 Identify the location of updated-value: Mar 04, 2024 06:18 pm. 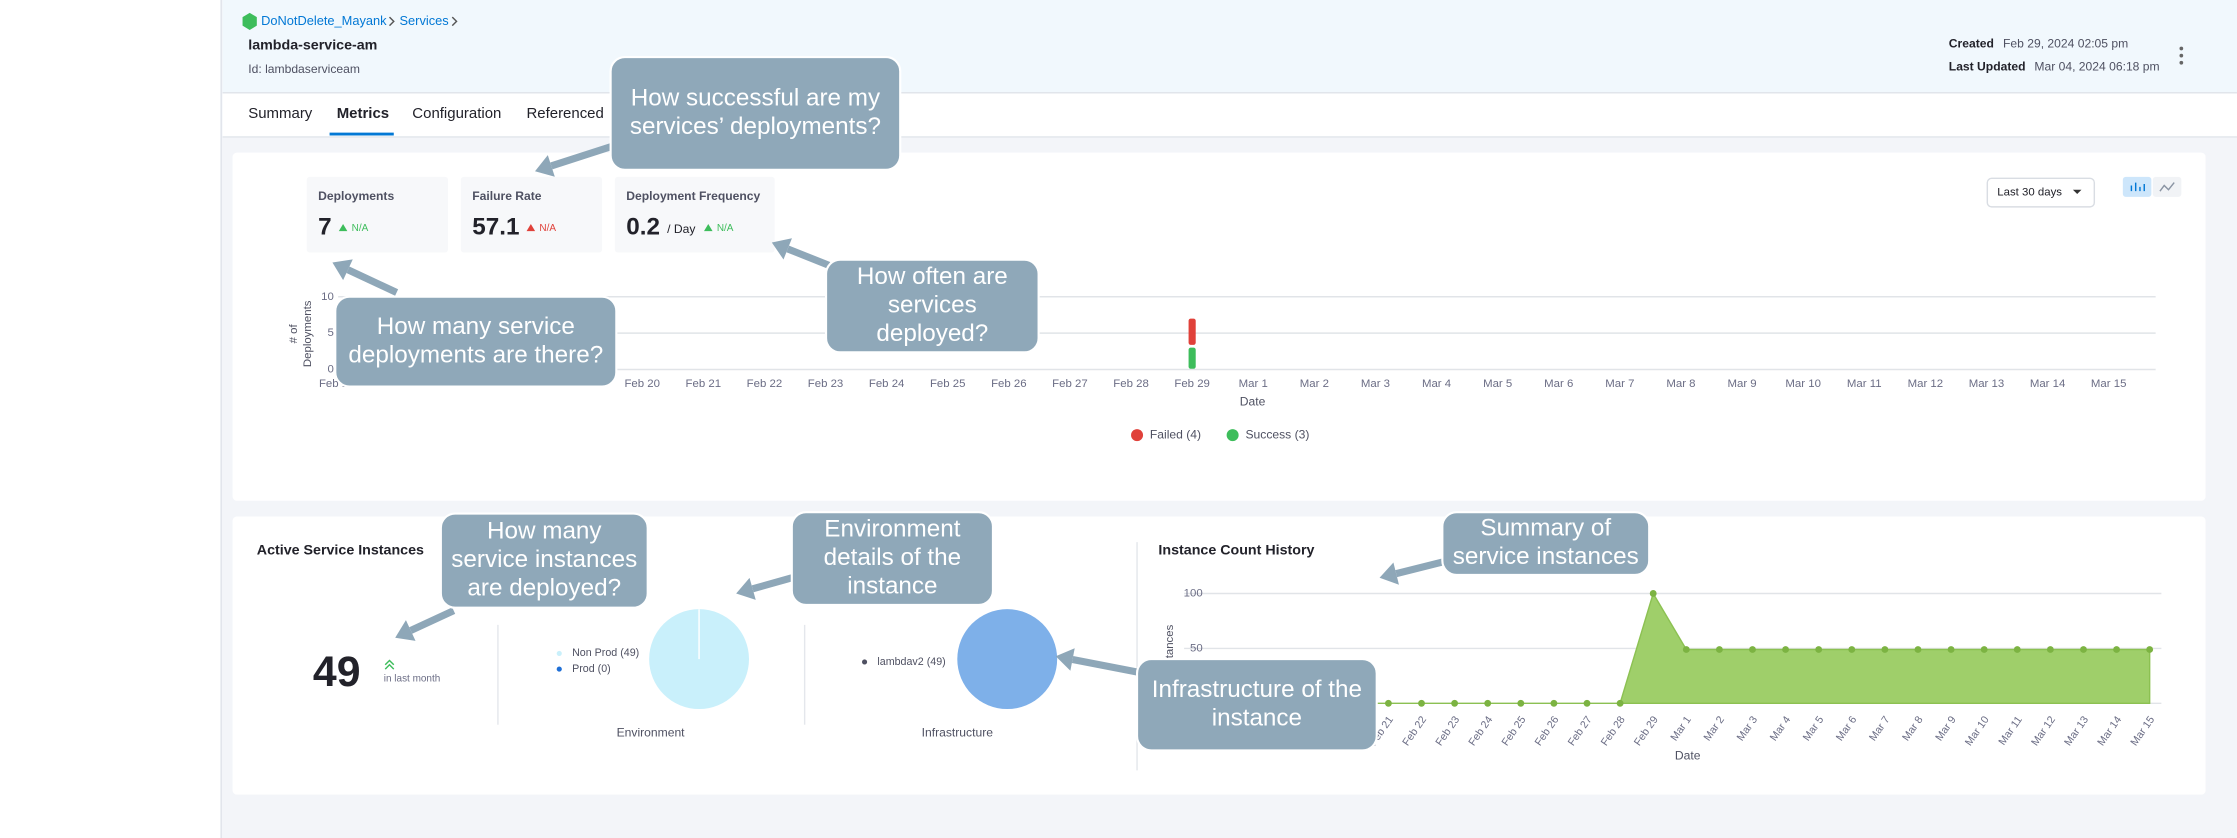
(2096, 66).